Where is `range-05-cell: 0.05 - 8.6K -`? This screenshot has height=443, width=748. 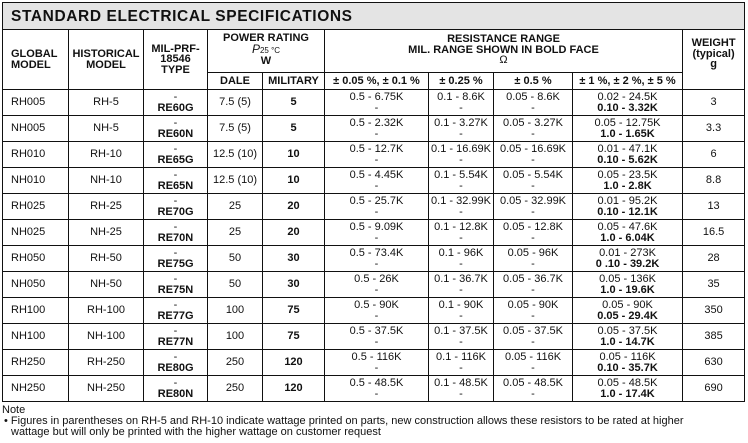
range-05-cell: 0.05 - 8.6K - is located at coordinates (533, 102).